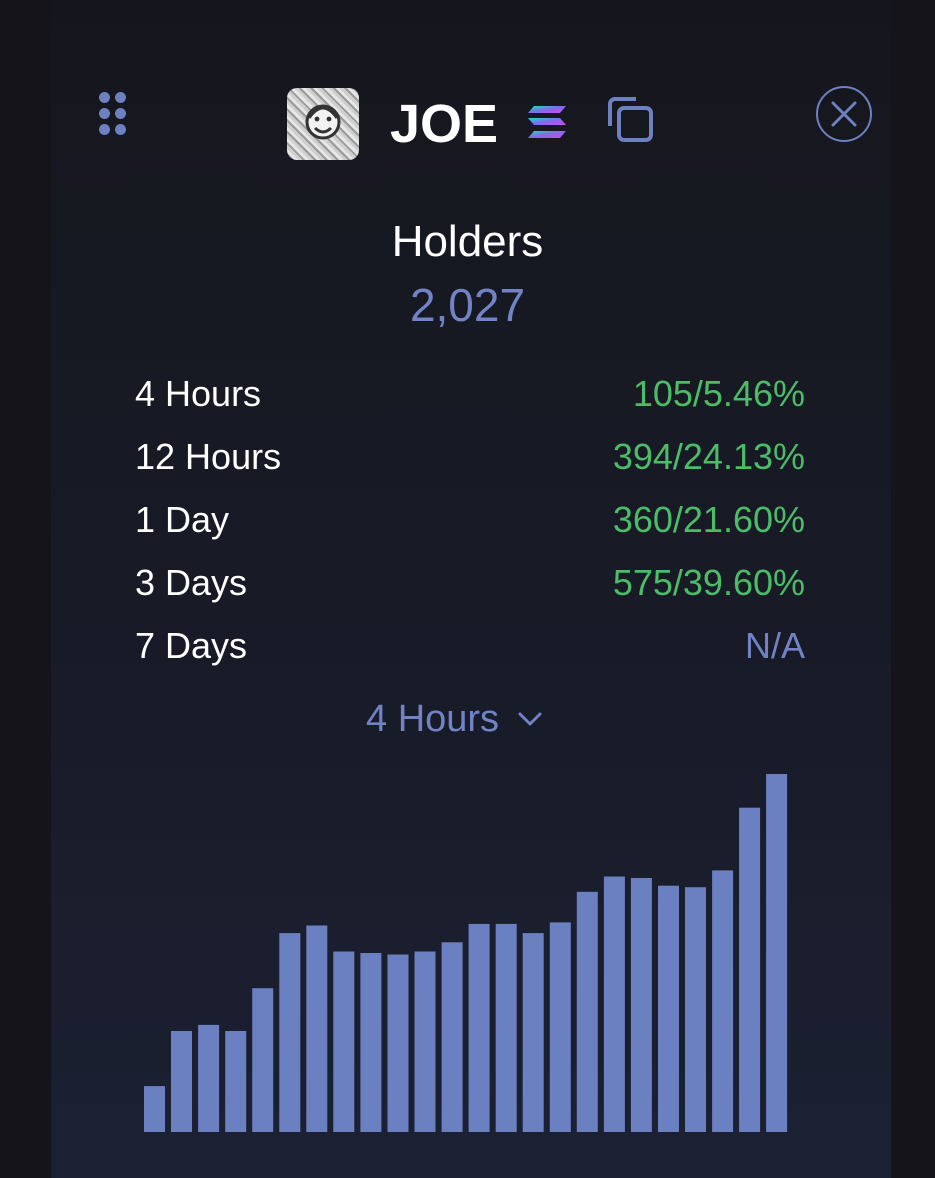 The height and width of the screenshot is (1178, 935). I want to click on period-selected-label: 4 Hours, so click(433, 718).